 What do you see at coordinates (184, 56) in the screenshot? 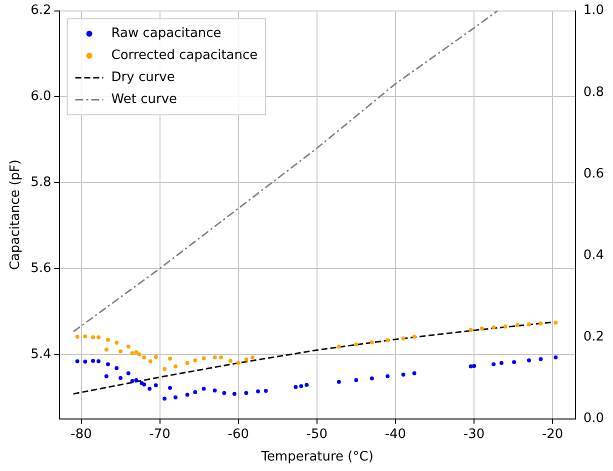
I see `legend-label: Corrected capacitance` at bounding box center [184, 56].